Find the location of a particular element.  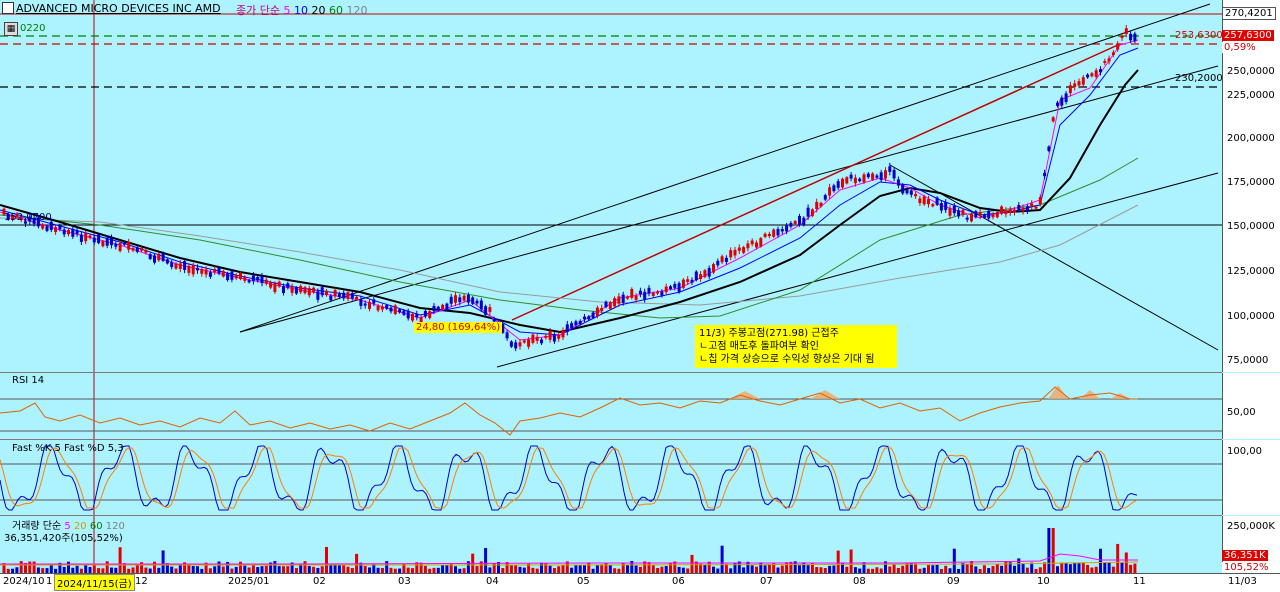

settings-icon: ▦ is located at coordinates (11, 29).